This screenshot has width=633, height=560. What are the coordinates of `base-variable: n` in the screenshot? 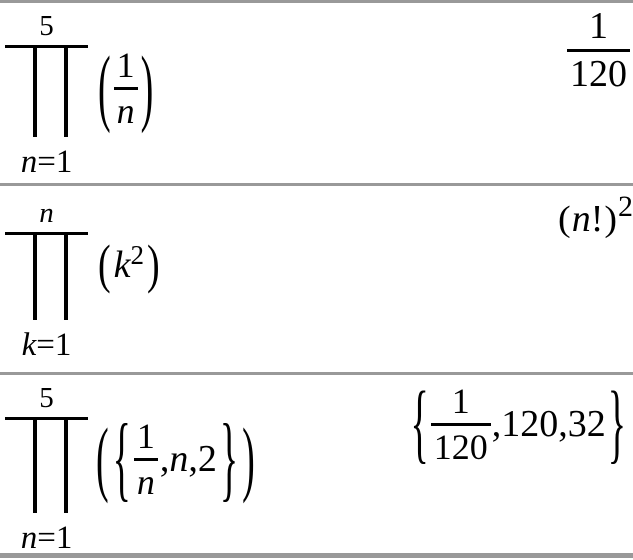 It's located at (581, 219).